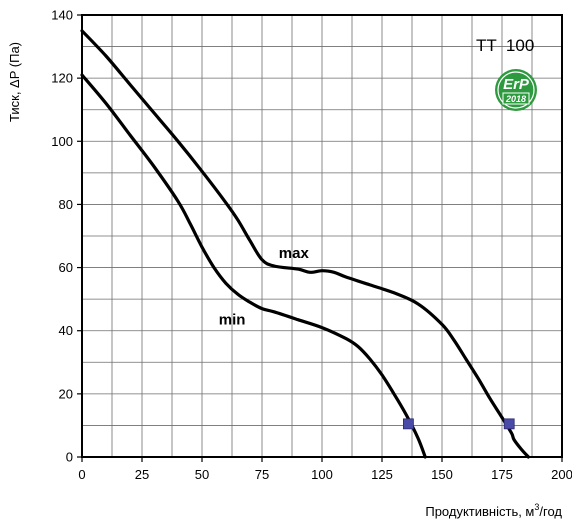 This screenshot has height=525, width=572. Describe the element at coordinates (322, 474) in the screenshot. I see `x-tick-label: 100` at that location.